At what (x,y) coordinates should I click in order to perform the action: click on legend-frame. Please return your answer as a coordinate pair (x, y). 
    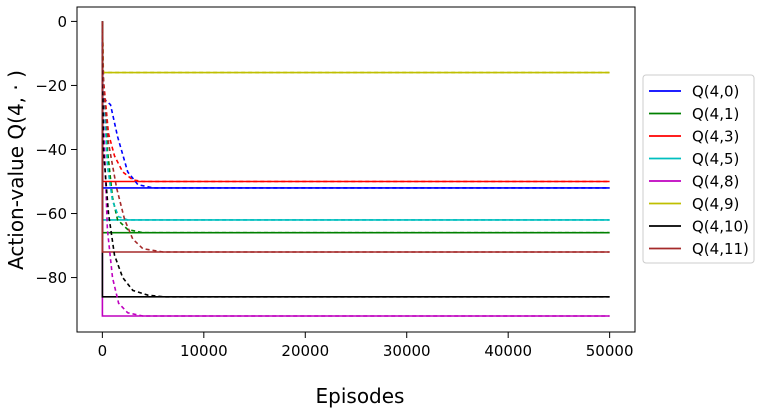
    Looking at the image, I should click on (698, 169).